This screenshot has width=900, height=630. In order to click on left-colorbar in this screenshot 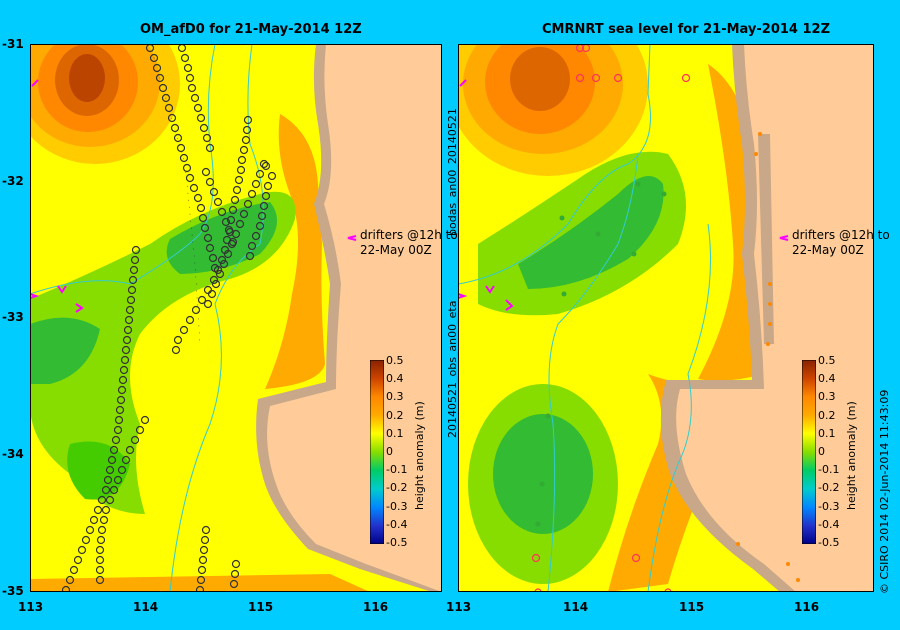, I will do `click(377, 452)`.